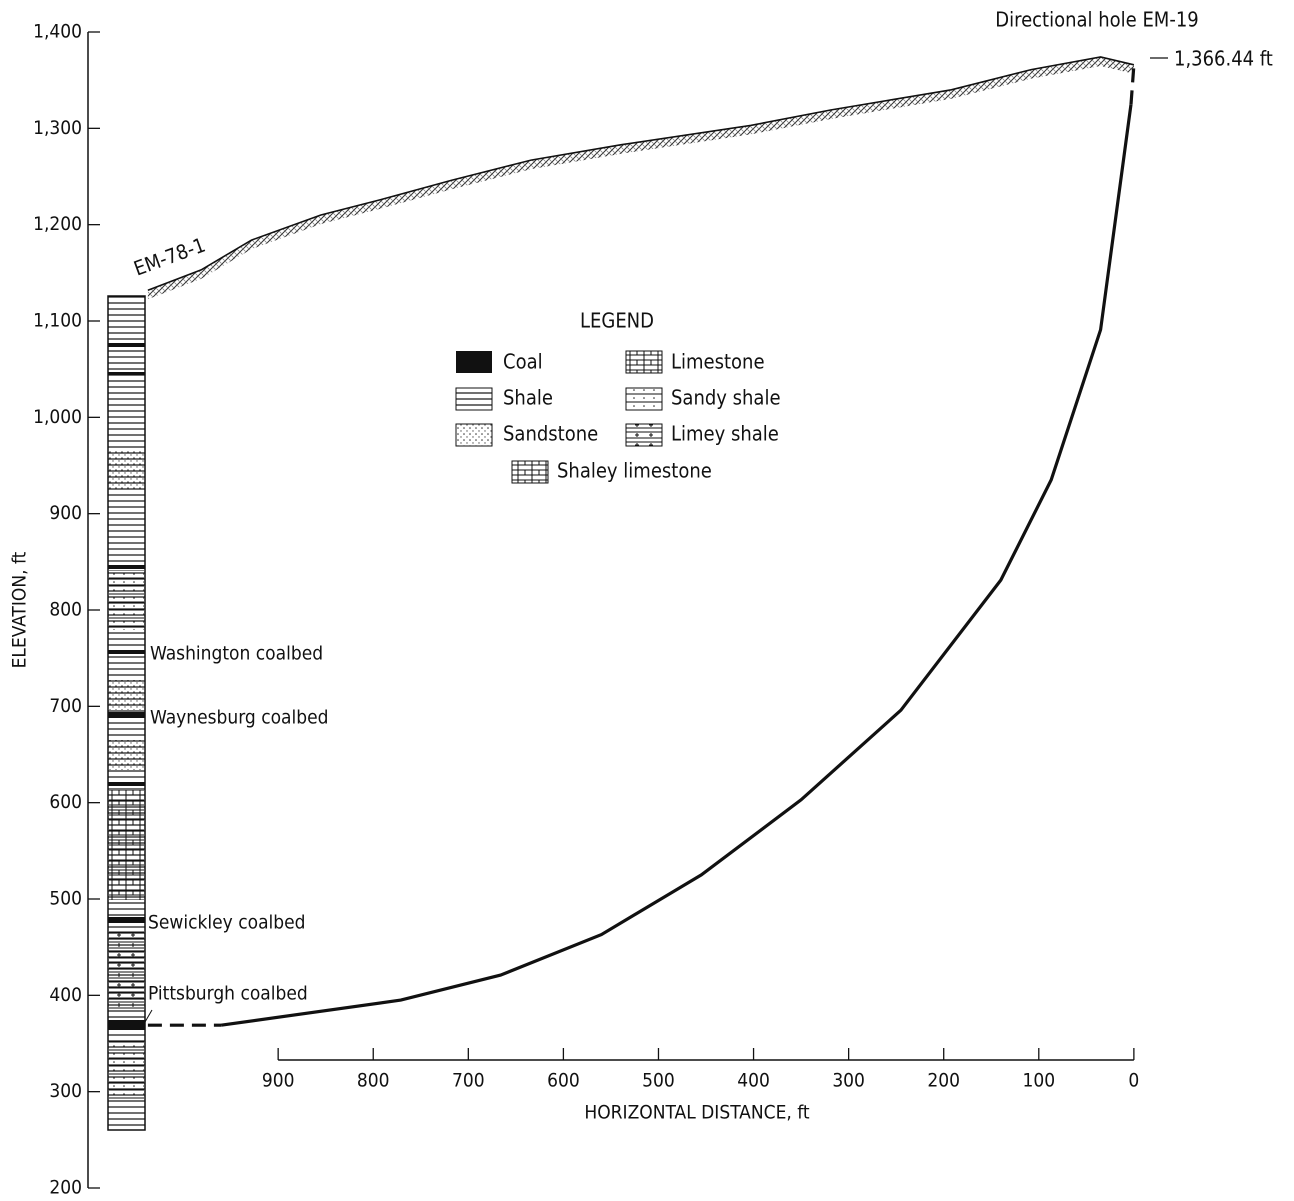  What do you see at coordinates (528, 398) in the screenshot?
I see `legend-label: Shale` at bounding box center [528, 398].